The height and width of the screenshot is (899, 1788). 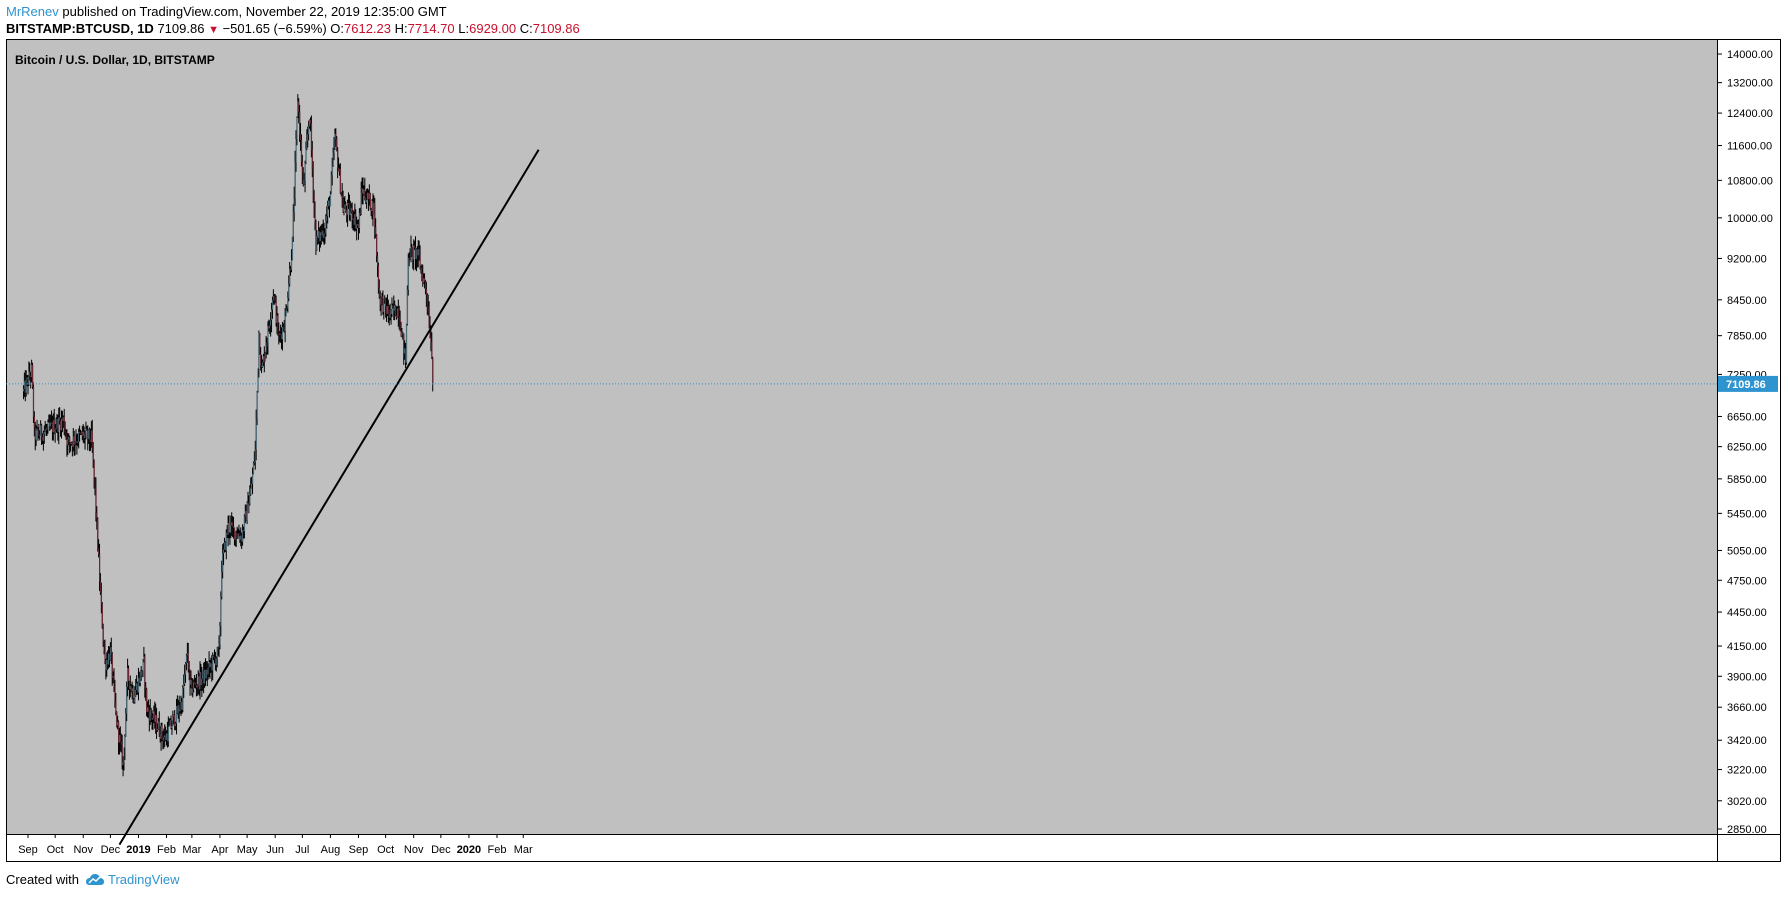 What do you see at coordinates (32, 11) in the screenshot?
I see `author-link: MrRenev` at bounding box center [32, 11].